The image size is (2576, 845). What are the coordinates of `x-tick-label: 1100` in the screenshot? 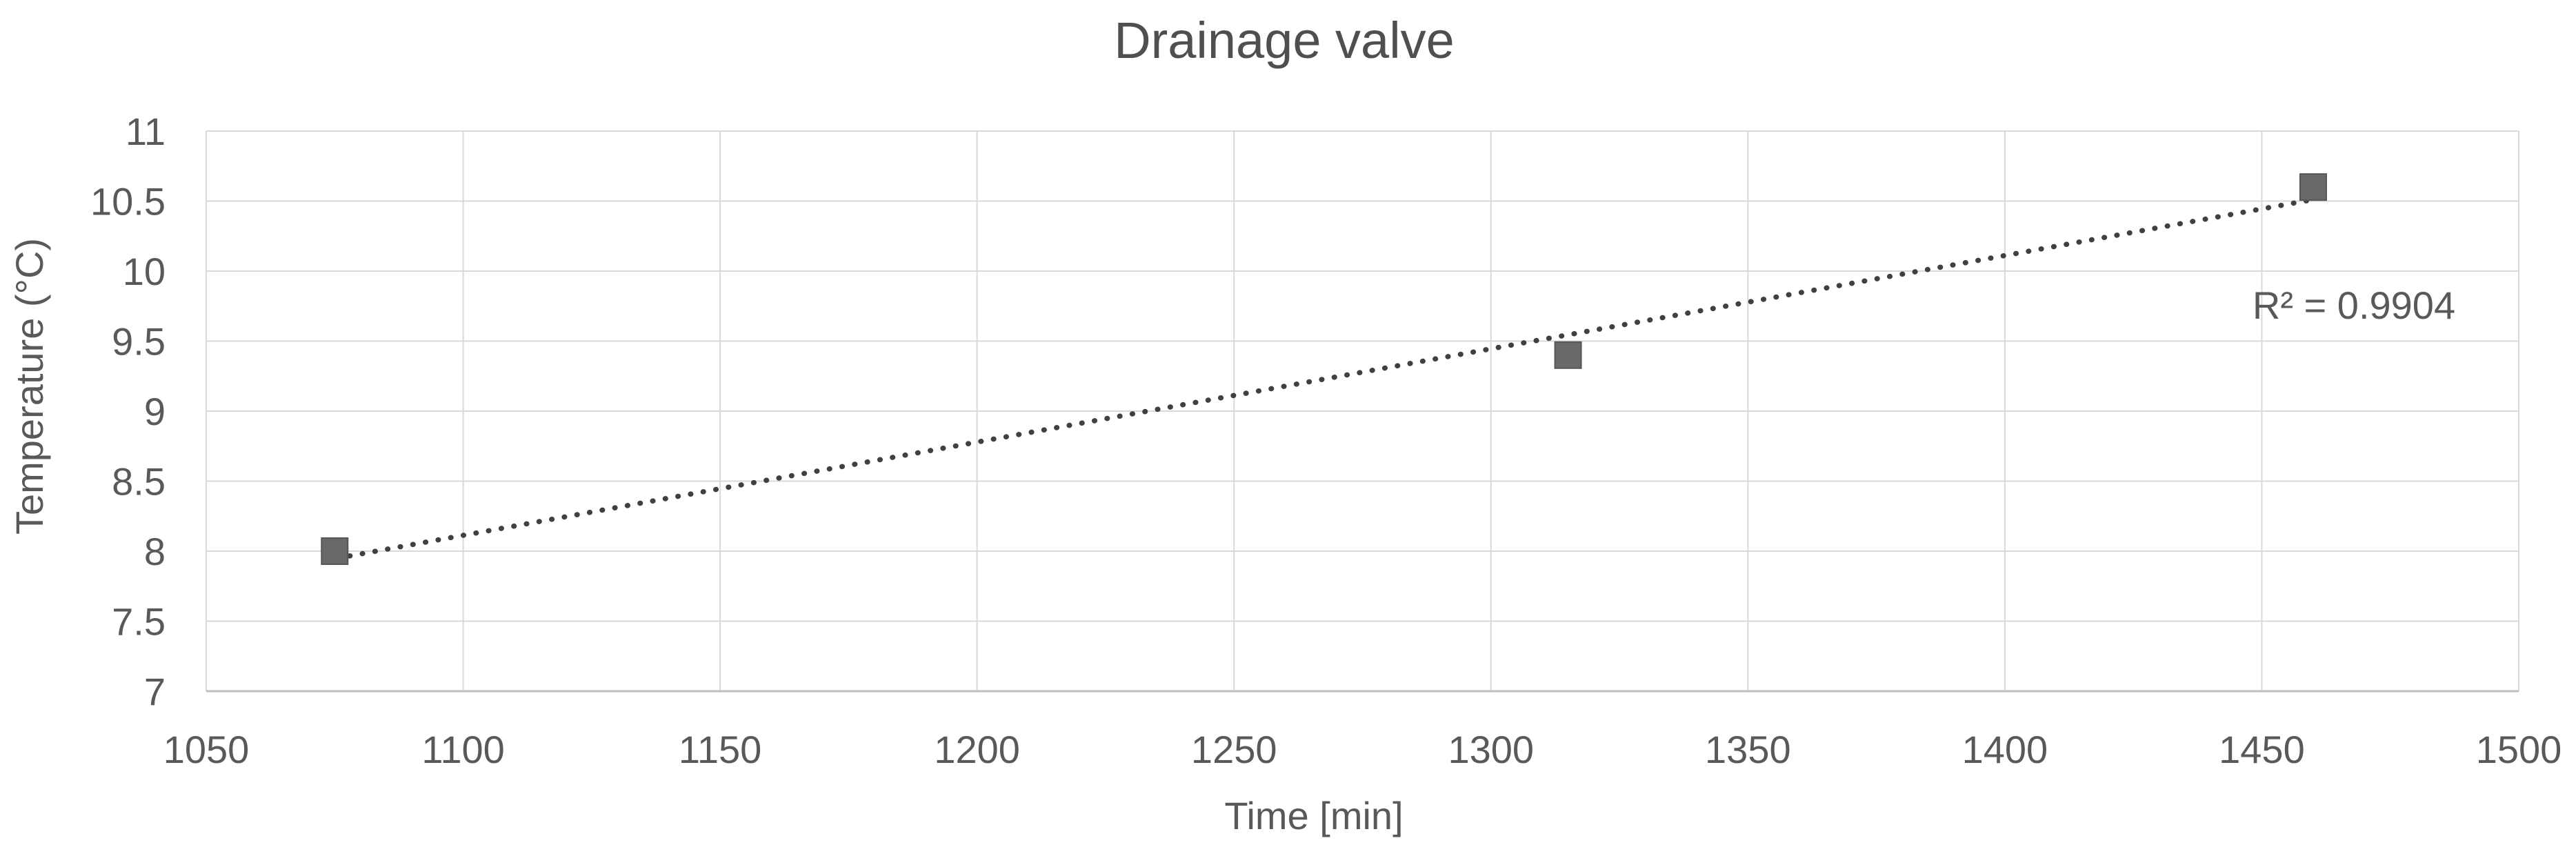 It's located at (462, 749).